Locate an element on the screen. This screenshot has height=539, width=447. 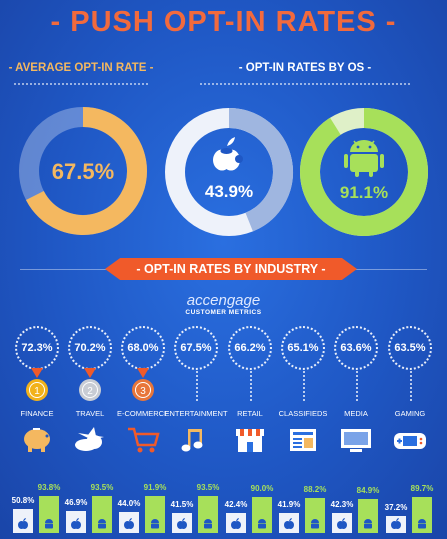
ios-bar-label: 44.0% is located at coordinates (129, 504).